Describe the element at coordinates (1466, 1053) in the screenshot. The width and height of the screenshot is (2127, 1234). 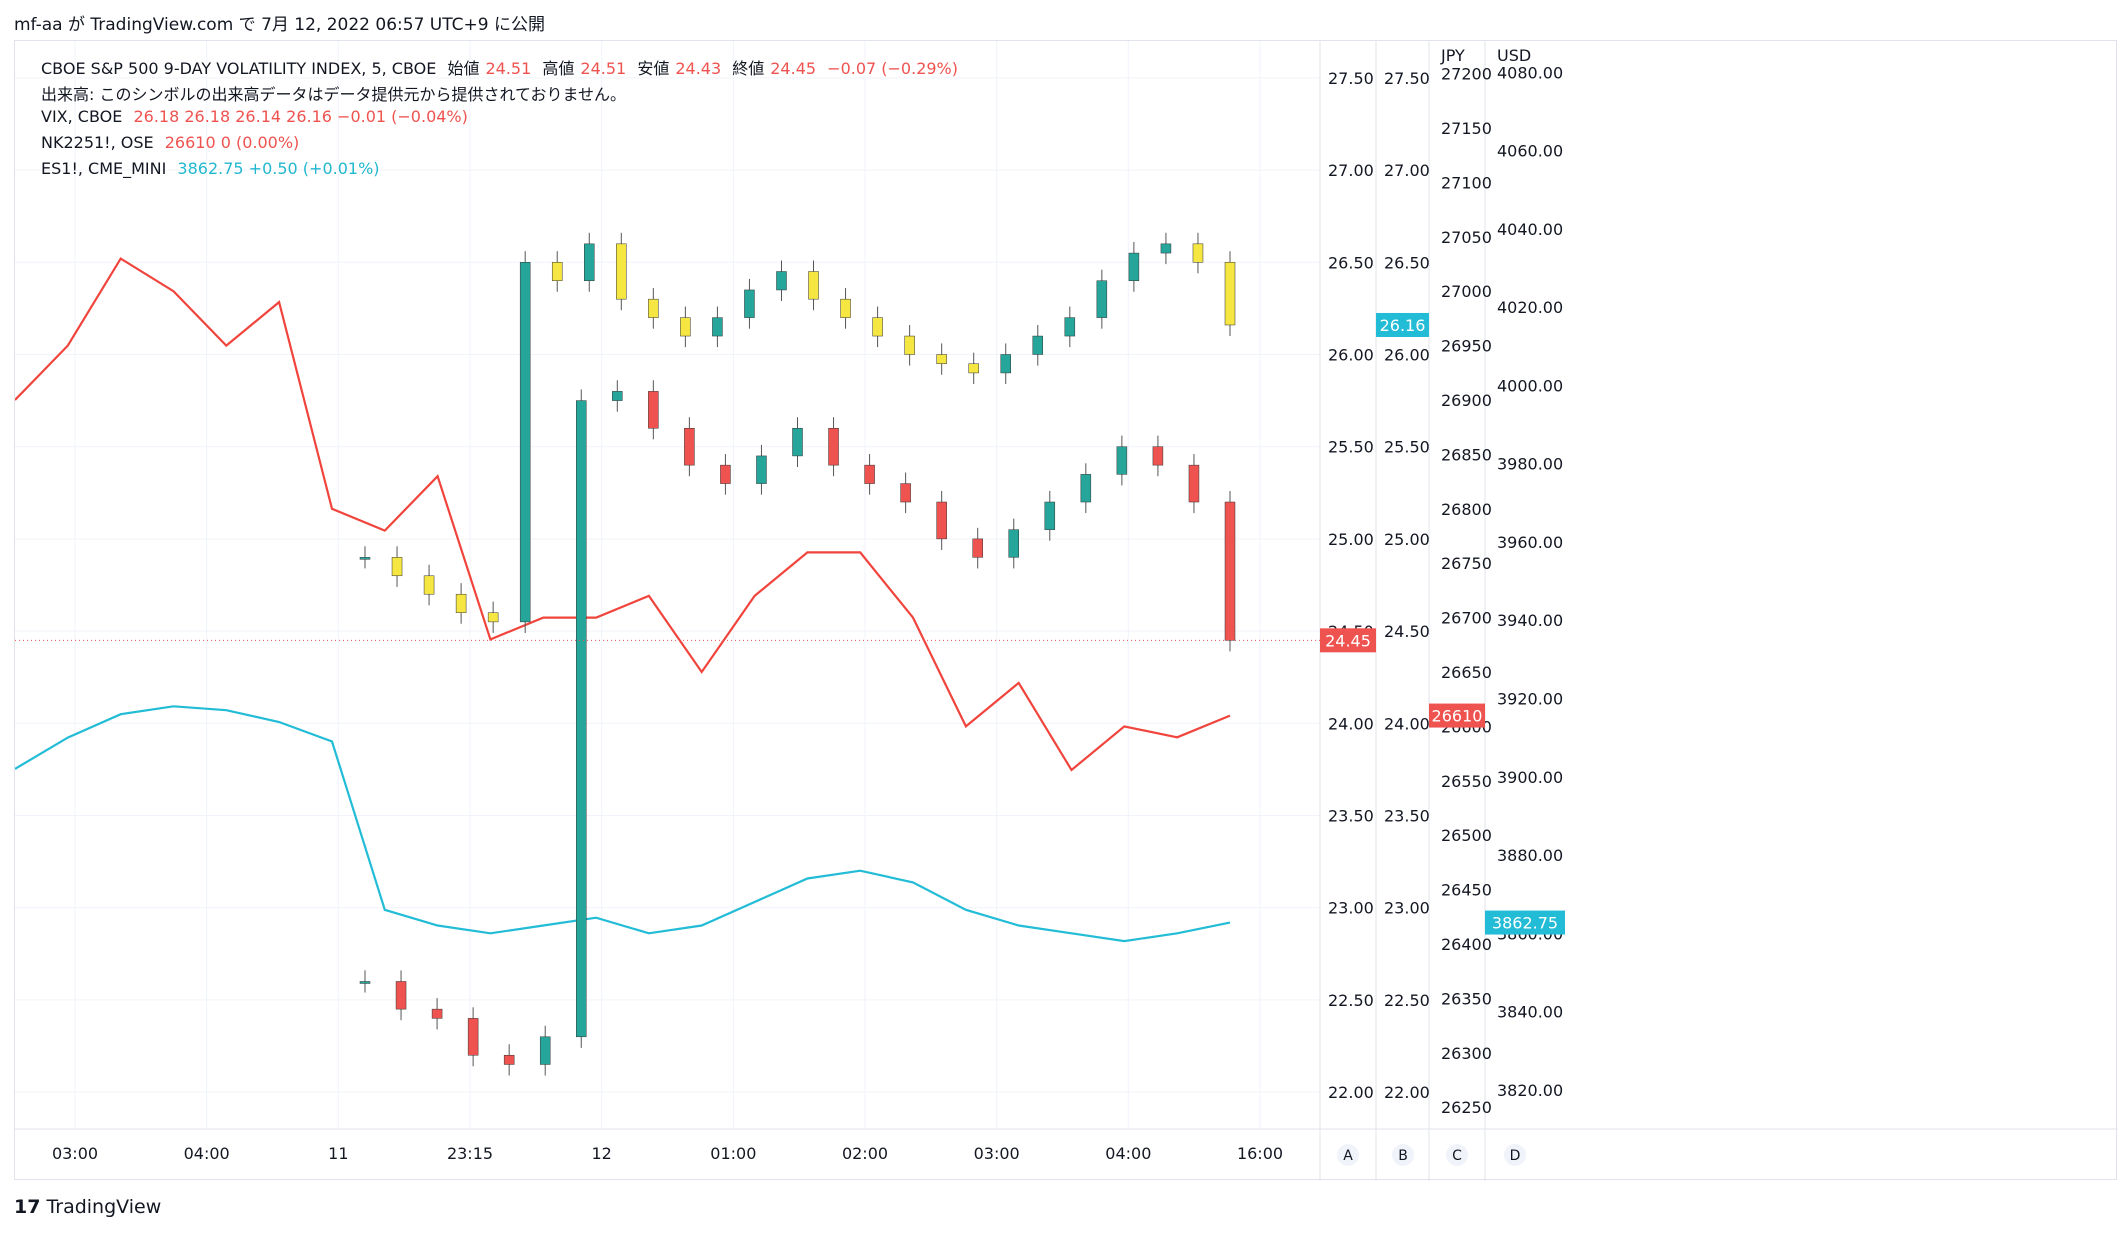
I see `axis-c-tick: 26300` at that location.